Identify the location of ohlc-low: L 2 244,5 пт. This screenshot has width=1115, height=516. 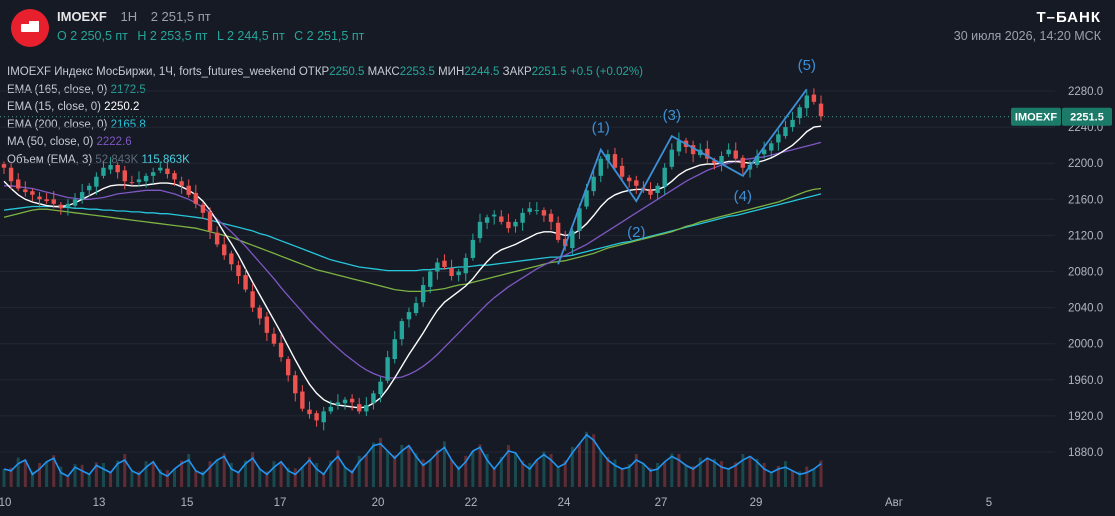
(251, 36).